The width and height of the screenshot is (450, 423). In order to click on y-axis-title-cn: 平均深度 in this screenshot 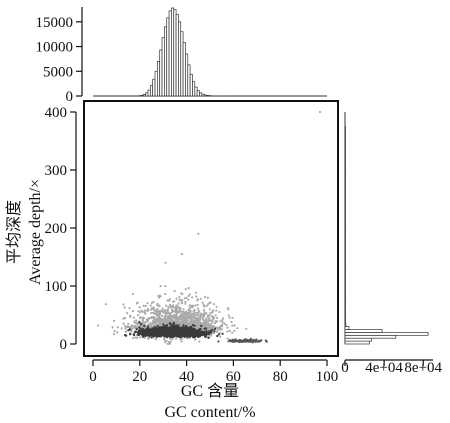, I will do `click(14, 232)`.